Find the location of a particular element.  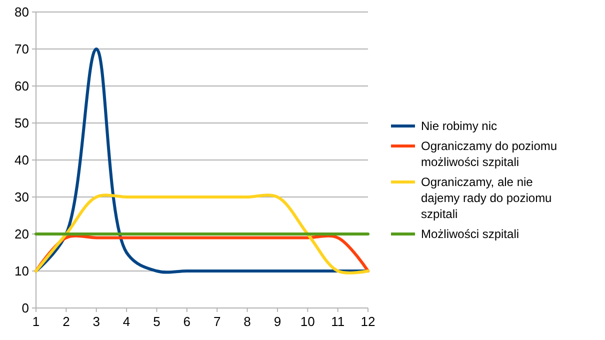

y-tick-label: 50 is located at coordinates (21, 123).